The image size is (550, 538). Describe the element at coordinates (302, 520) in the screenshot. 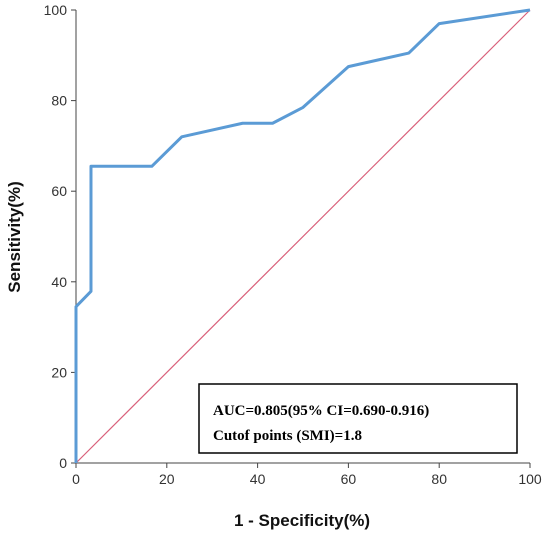

I see `x-axis-title: 1 - Specificity(%)` at that location.